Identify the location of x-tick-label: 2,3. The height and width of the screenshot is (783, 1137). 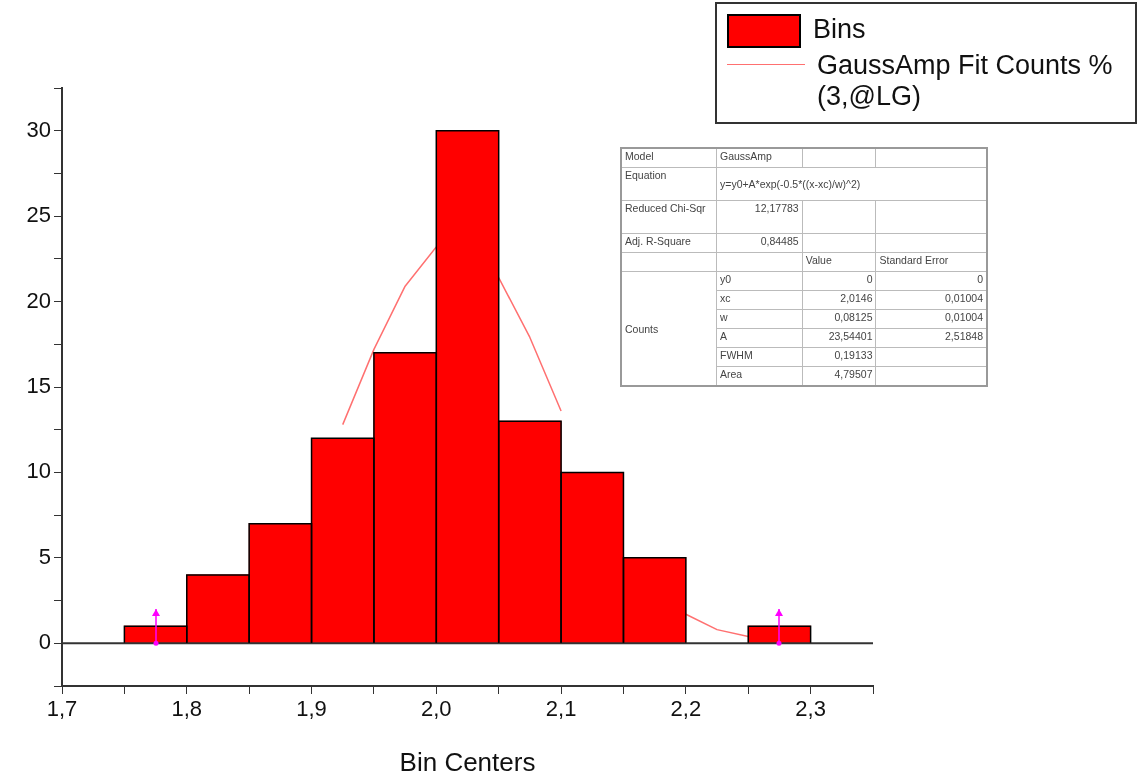
(810, 709).